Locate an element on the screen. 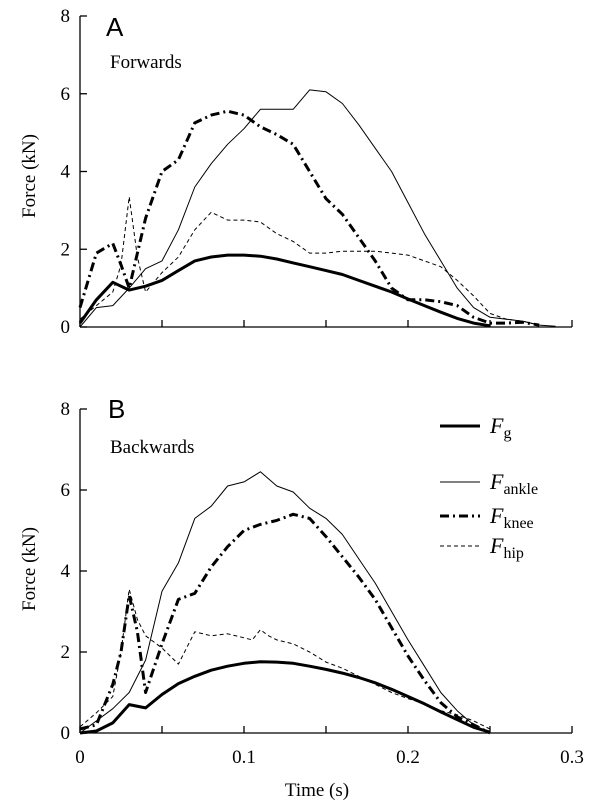 Image resolution: width=589 pixels, height=803 pixels. panel-title: Forwards is located at coordinates (146, 62).